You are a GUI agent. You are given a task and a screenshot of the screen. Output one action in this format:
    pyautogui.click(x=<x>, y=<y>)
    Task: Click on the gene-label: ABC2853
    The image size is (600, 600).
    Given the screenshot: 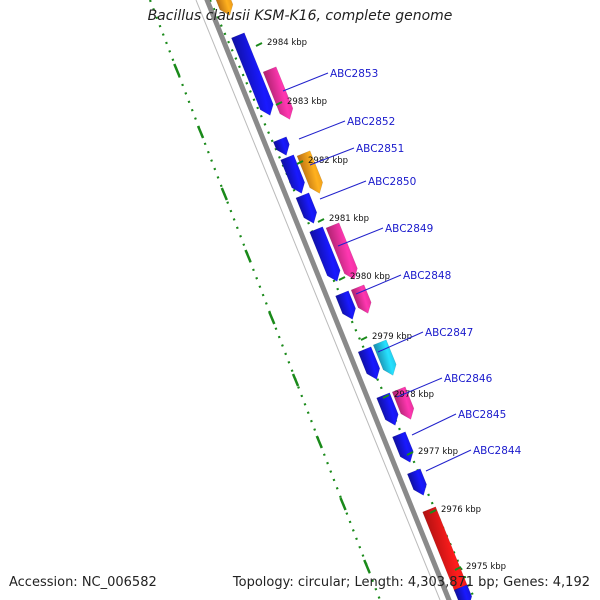 What is the action you would take?
    pyautogui.click(x=354, y=74)
    